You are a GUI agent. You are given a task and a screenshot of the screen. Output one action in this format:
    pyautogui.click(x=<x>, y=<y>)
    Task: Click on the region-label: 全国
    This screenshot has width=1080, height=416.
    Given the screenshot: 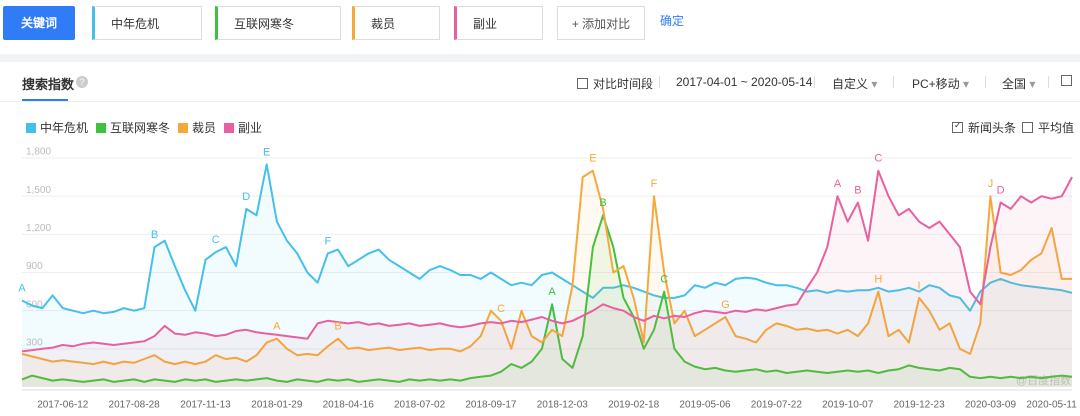 What is the action you would take?
    pyautogui.click(x=1014, y=84)
    